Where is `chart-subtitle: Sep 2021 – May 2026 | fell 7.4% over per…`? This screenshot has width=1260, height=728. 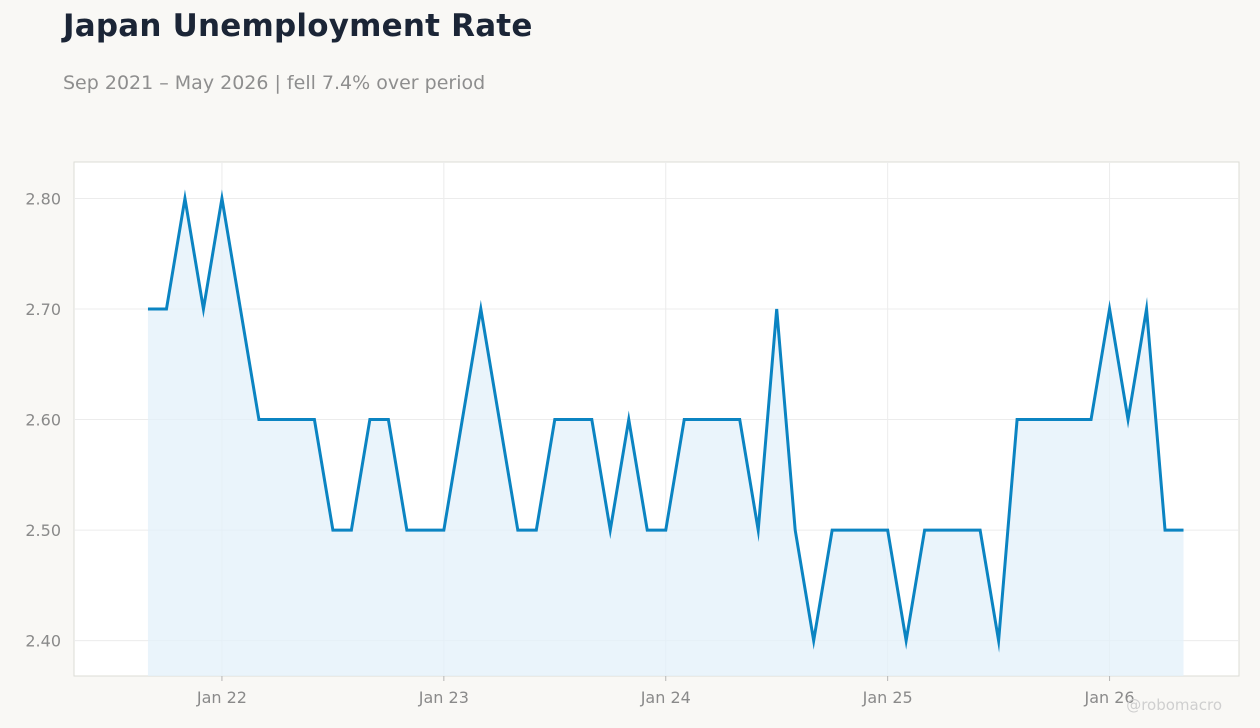 chart-subtitle: Sep 2021 – May 2026 | fell 7.4% over per… is located at coordinates (274, 83).